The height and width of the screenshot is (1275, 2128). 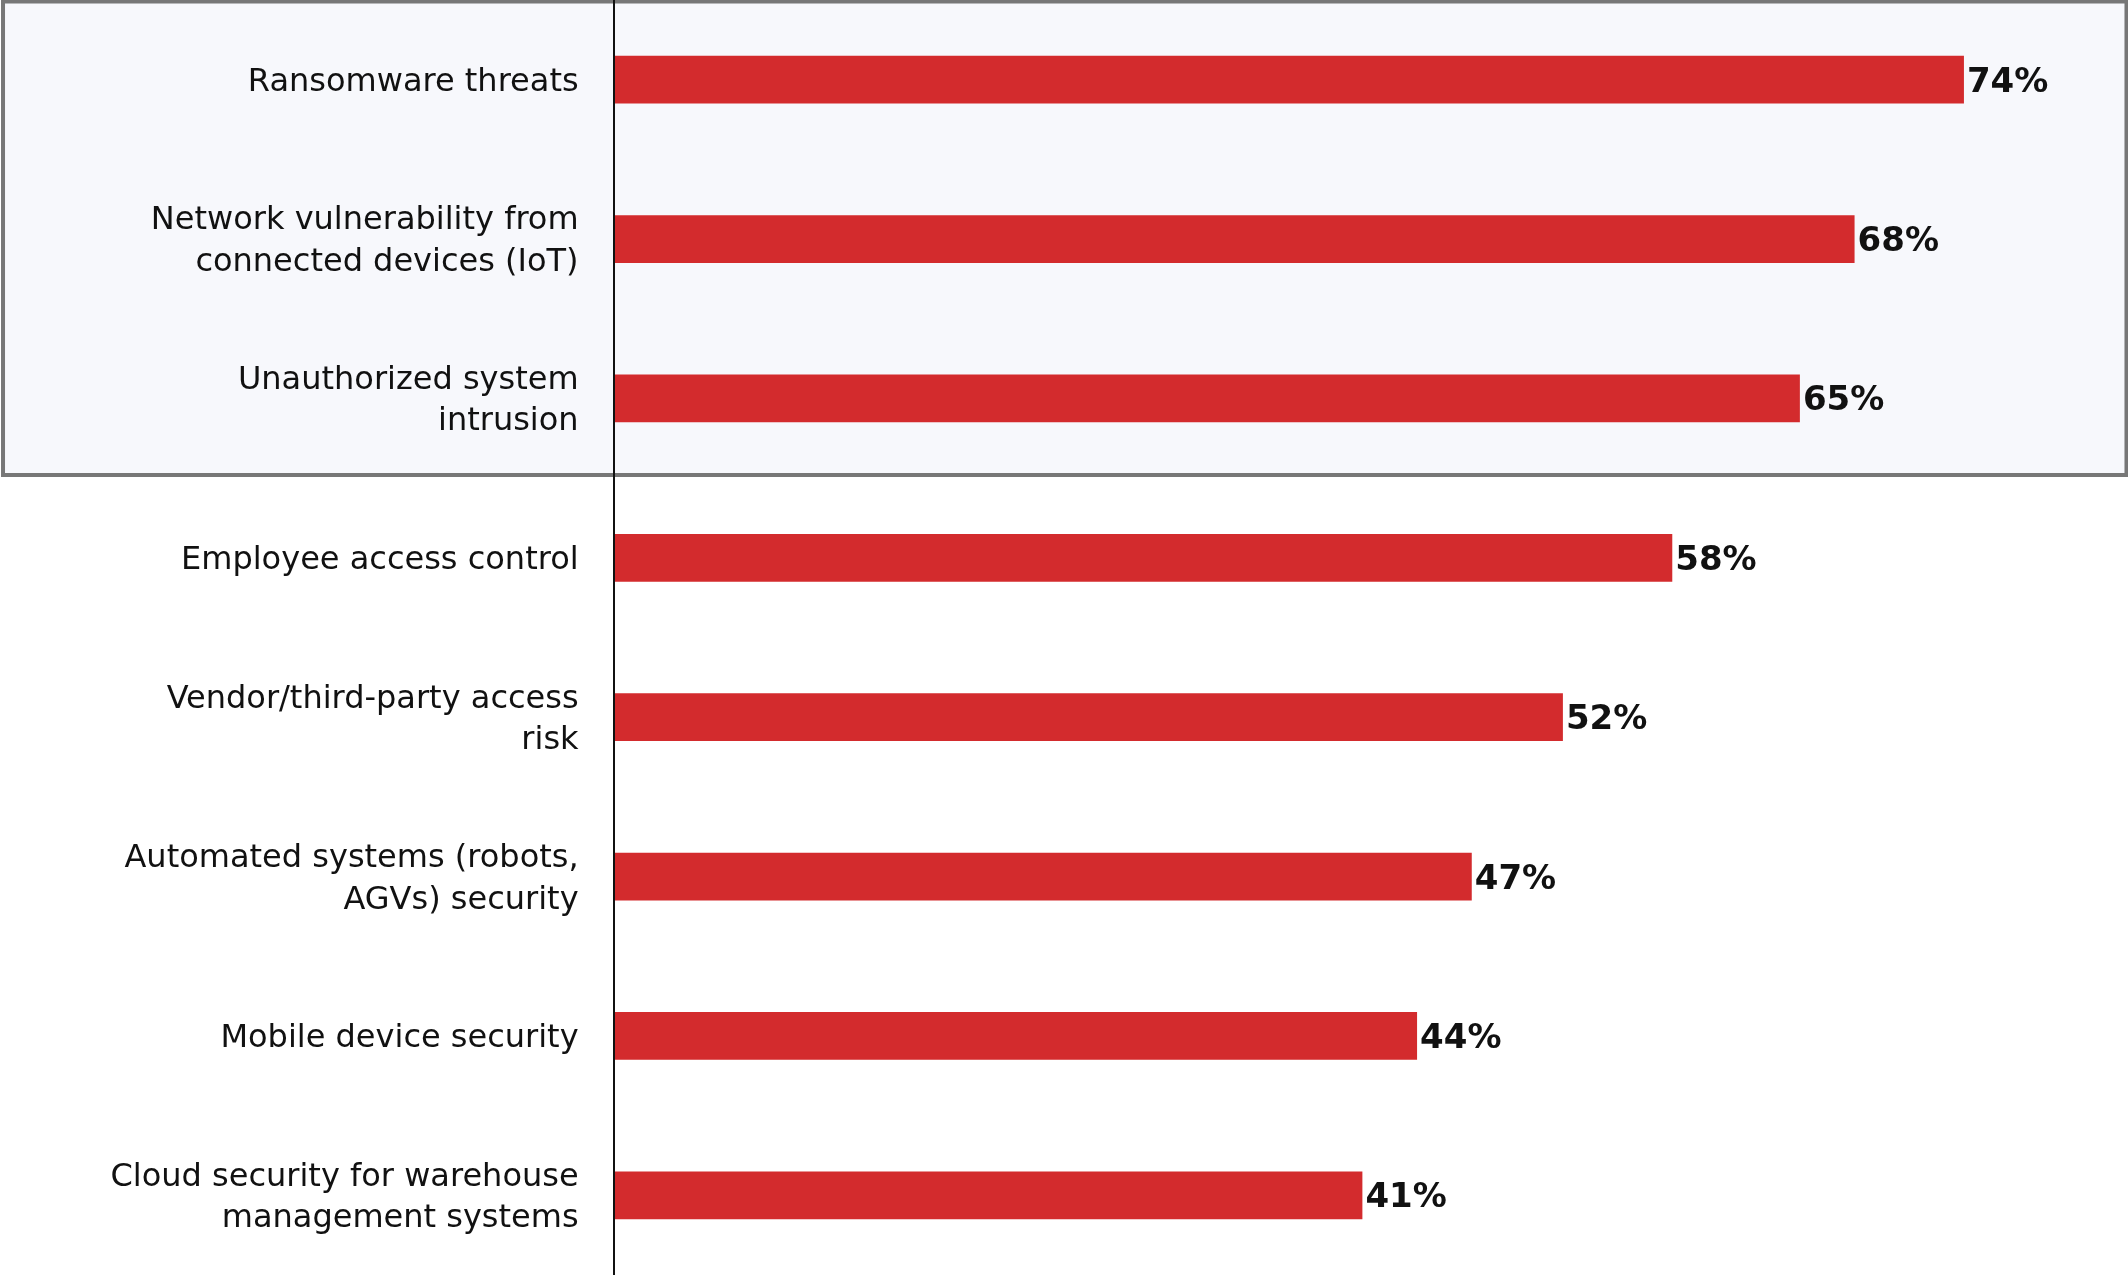 What do you see at coordinates (1716, 557) in the screenshot?
I see `data-label: 58%` at bounding box center [1716, 557].